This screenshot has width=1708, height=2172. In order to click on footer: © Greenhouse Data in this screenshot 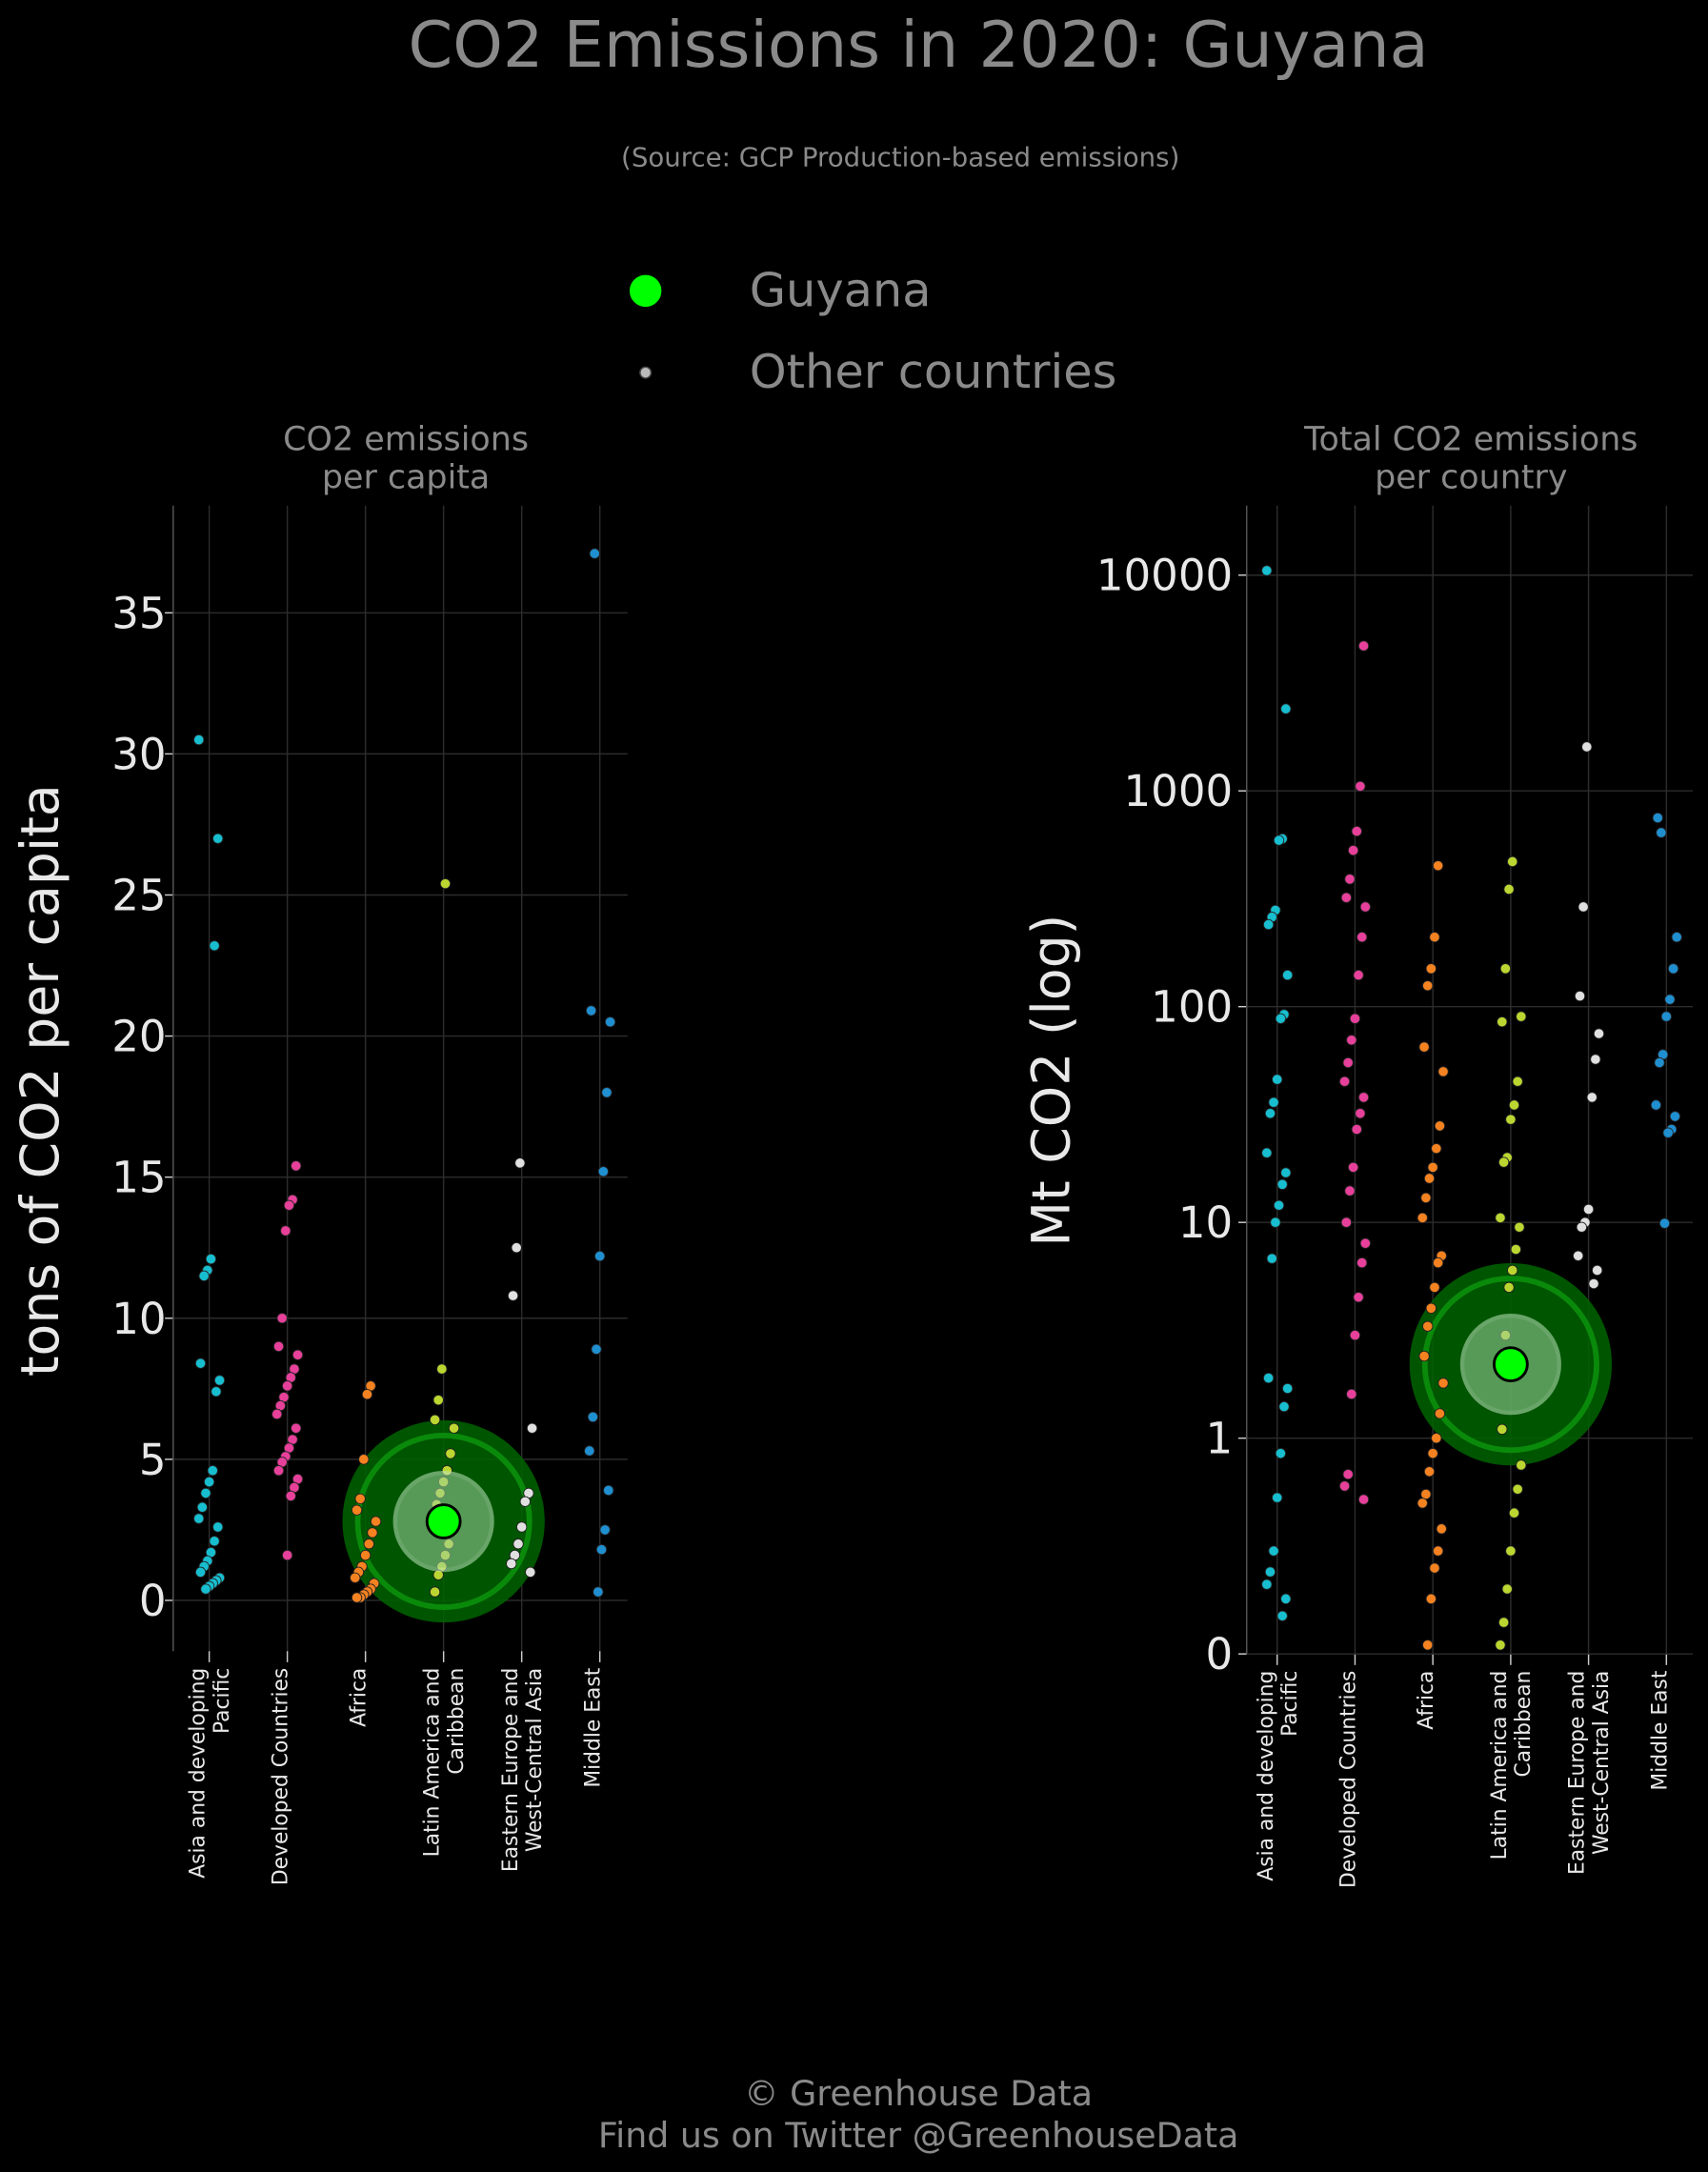, I will do `click(919, 2093)`.